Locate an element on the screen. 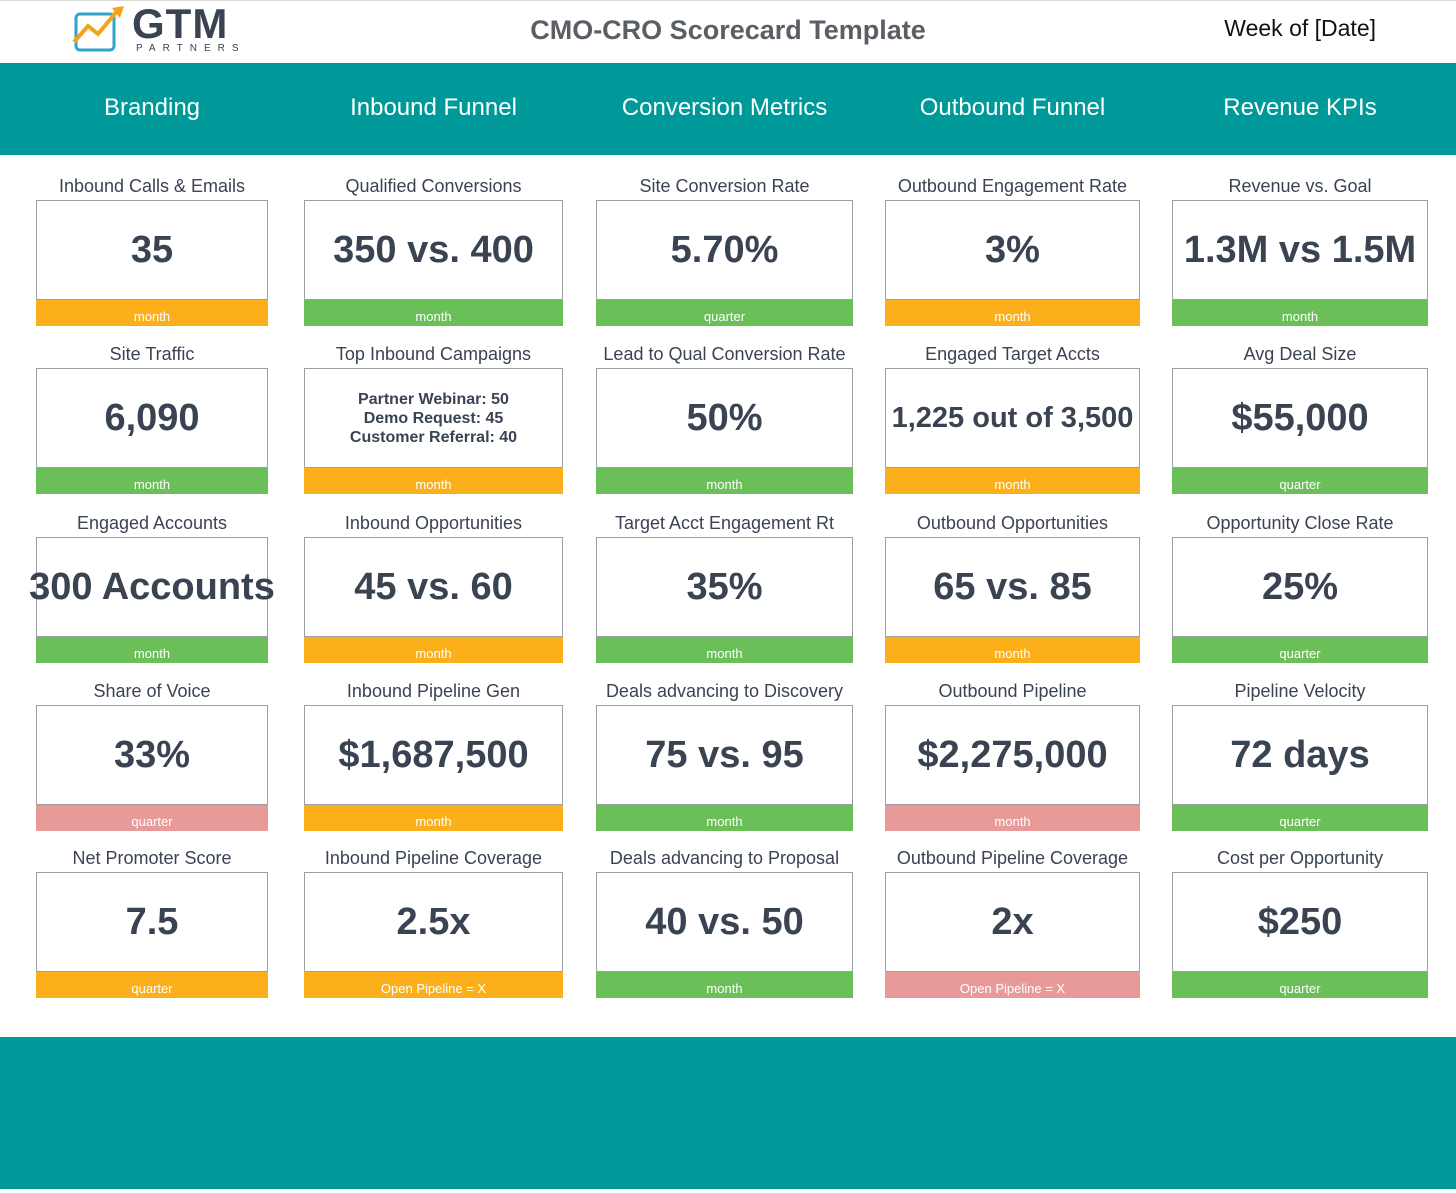 Image resolution: width=1456 pixels, height=1193 pixels. metric-tile: Lead to Qual Conversion Rate 50% month is located at coordinates (724, 419).